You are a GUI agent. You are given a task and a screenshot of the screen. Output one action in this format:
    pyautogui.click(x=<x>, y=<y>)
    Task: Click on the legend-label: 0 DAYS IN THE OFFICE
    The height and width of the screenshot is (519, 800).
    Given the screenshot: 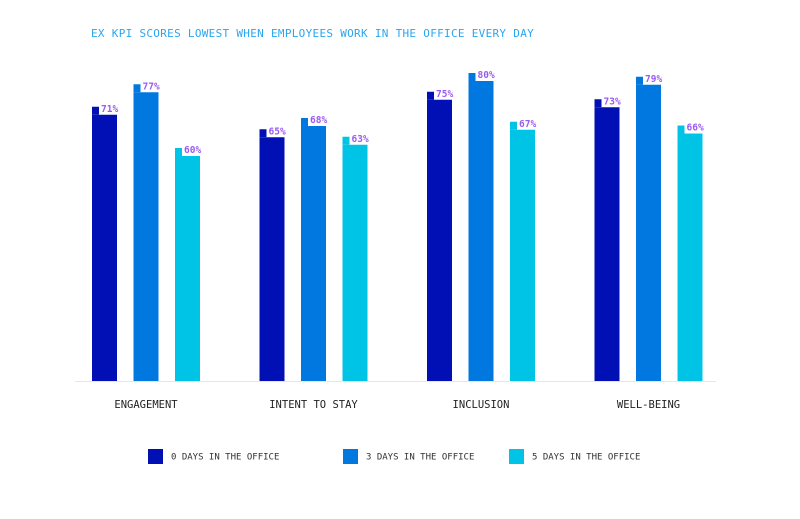 What is the action you would take?
    pyautogui.click(x=225, y=458)
    